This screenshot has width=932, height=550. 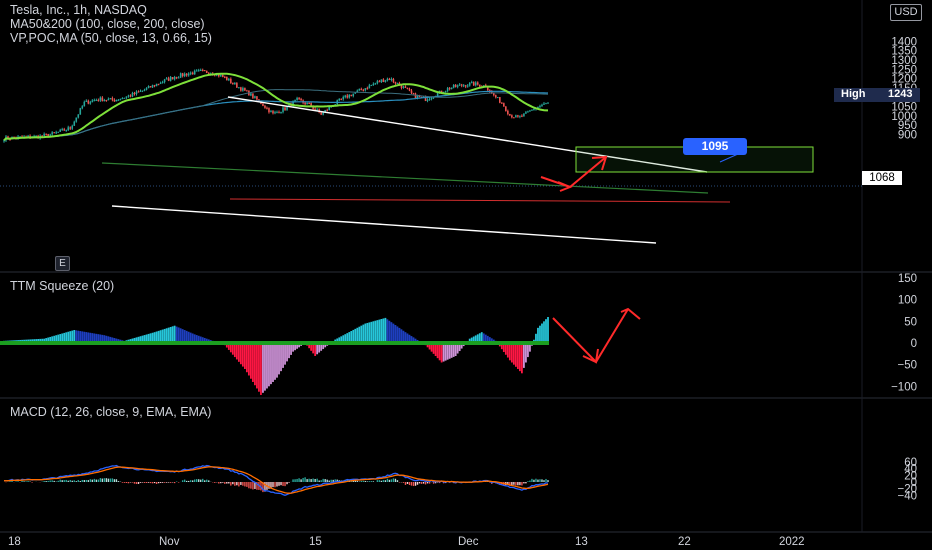 What do you see at coordinates (274, 356) in the screenshot?
I see `ttm-squeeze-pane` at bounding box center [274, 356].